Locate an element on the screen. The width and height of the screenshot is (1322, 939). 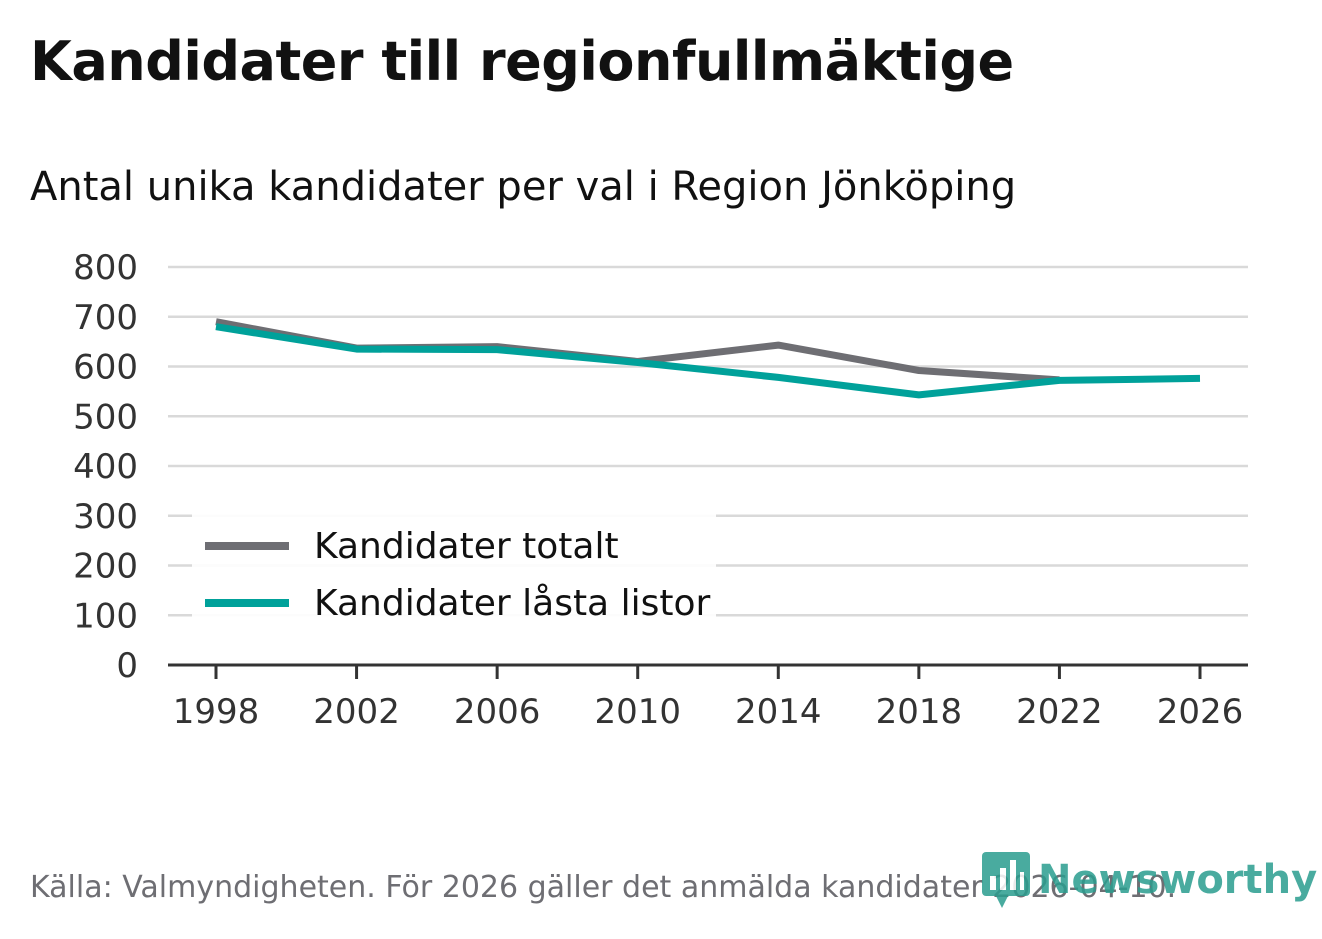
x-tick-label: 2002 is located at coordinates (356, 712).